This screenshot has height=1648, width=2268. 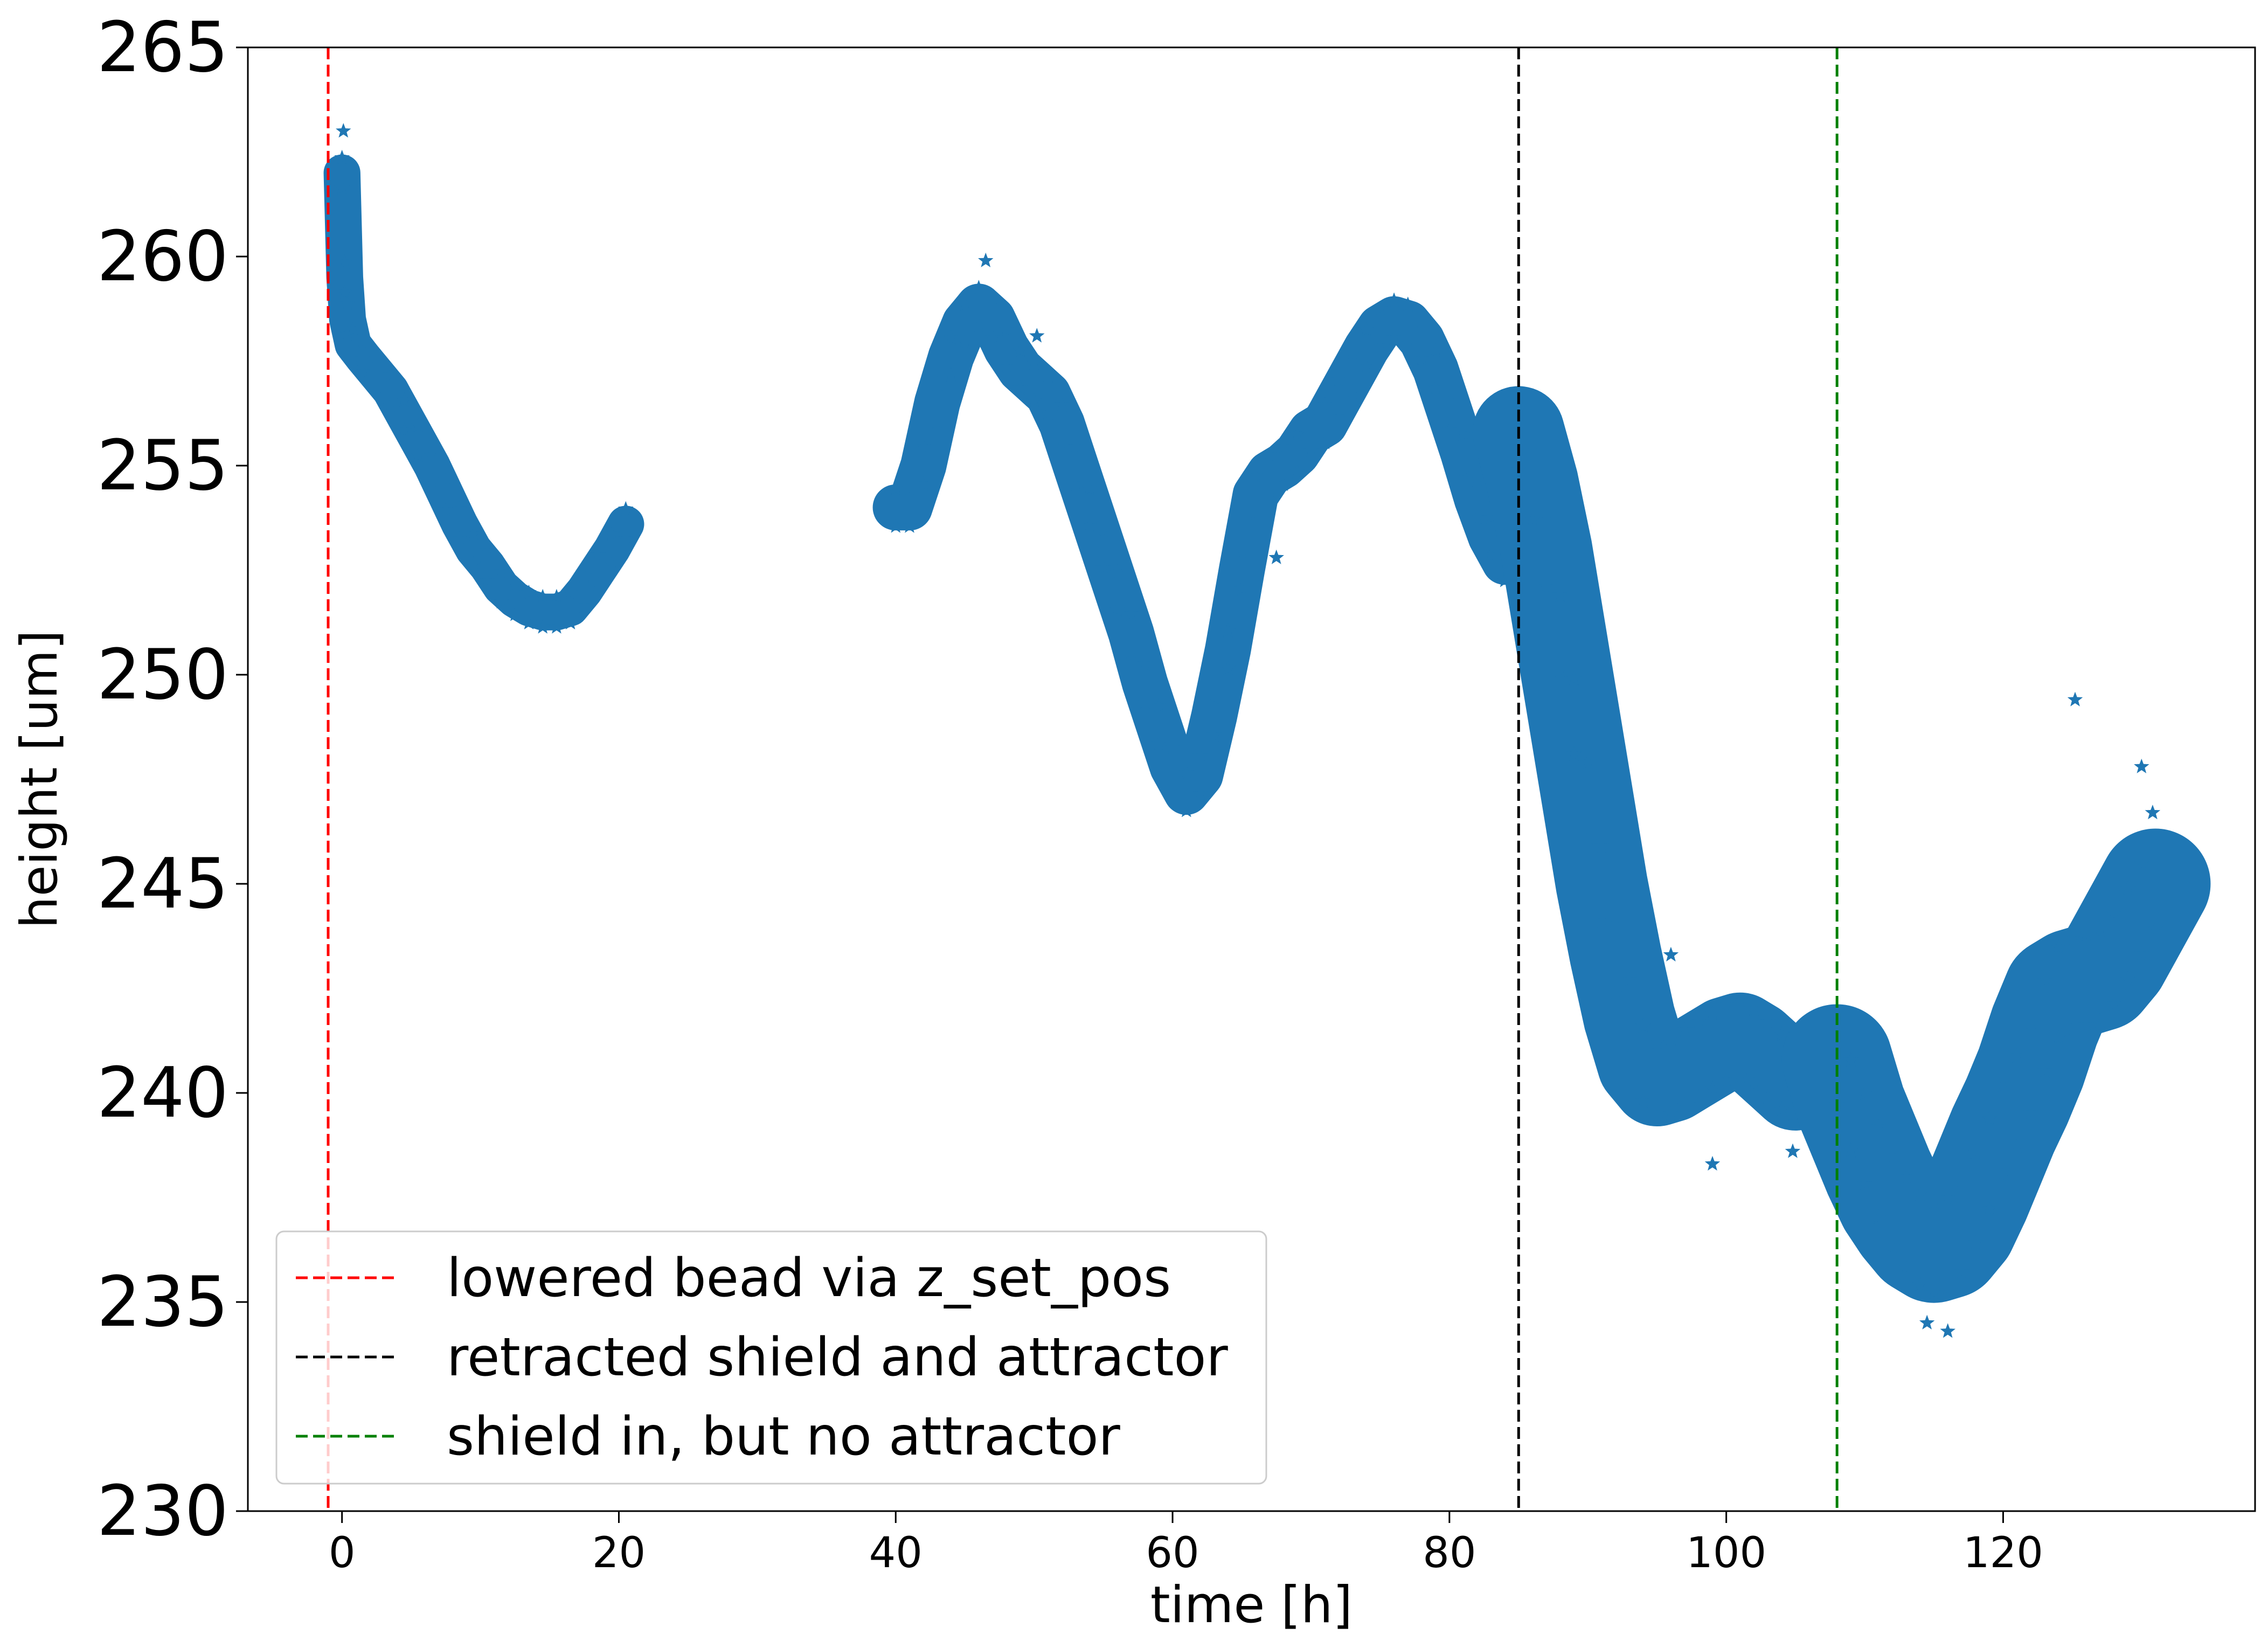 I want to click on y-tick-label: 240, so click(x=162, y=1093).